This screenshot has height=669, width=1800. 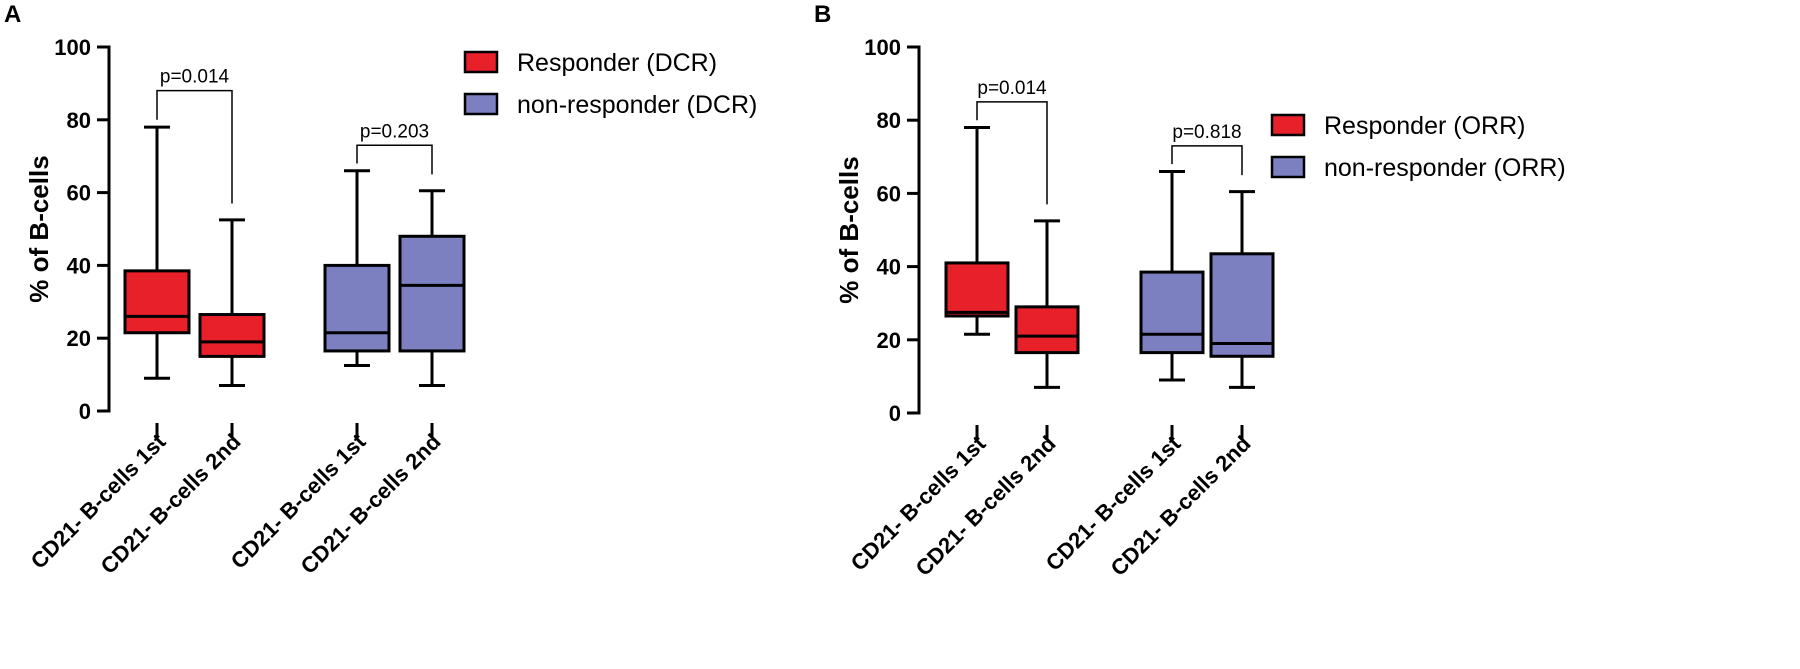 What do you see at coordinates (12, 14) in the screenshot?
I see `panel-letter: A` at bounding box center [12, 14].